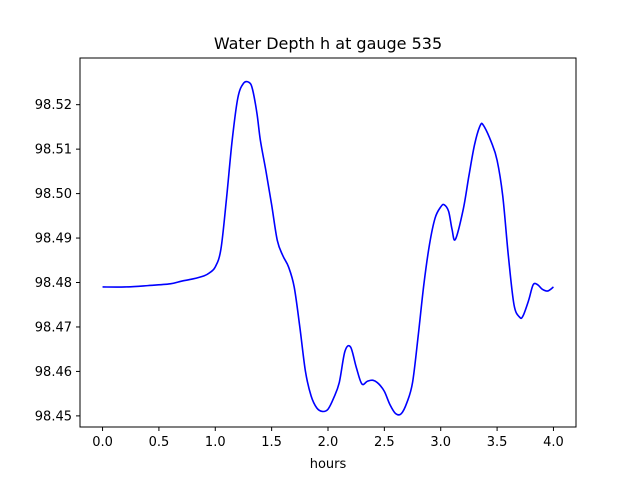  I want to click on y-tick-label: 98.51, so click(53, 150).